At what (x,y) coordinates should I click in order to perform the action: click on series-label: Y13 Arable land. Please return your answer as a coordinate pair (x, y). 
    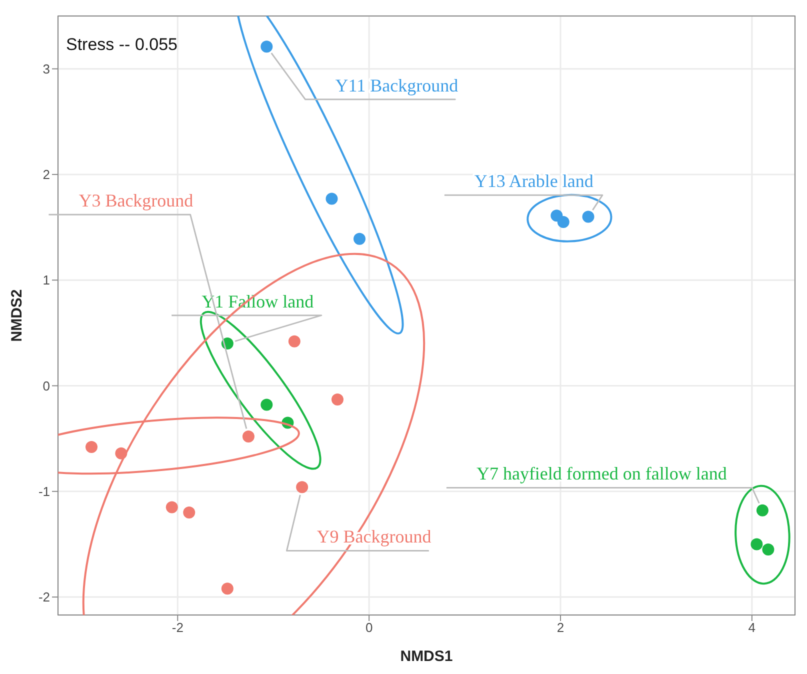
    Looking at the image, I should click on (534, 181).